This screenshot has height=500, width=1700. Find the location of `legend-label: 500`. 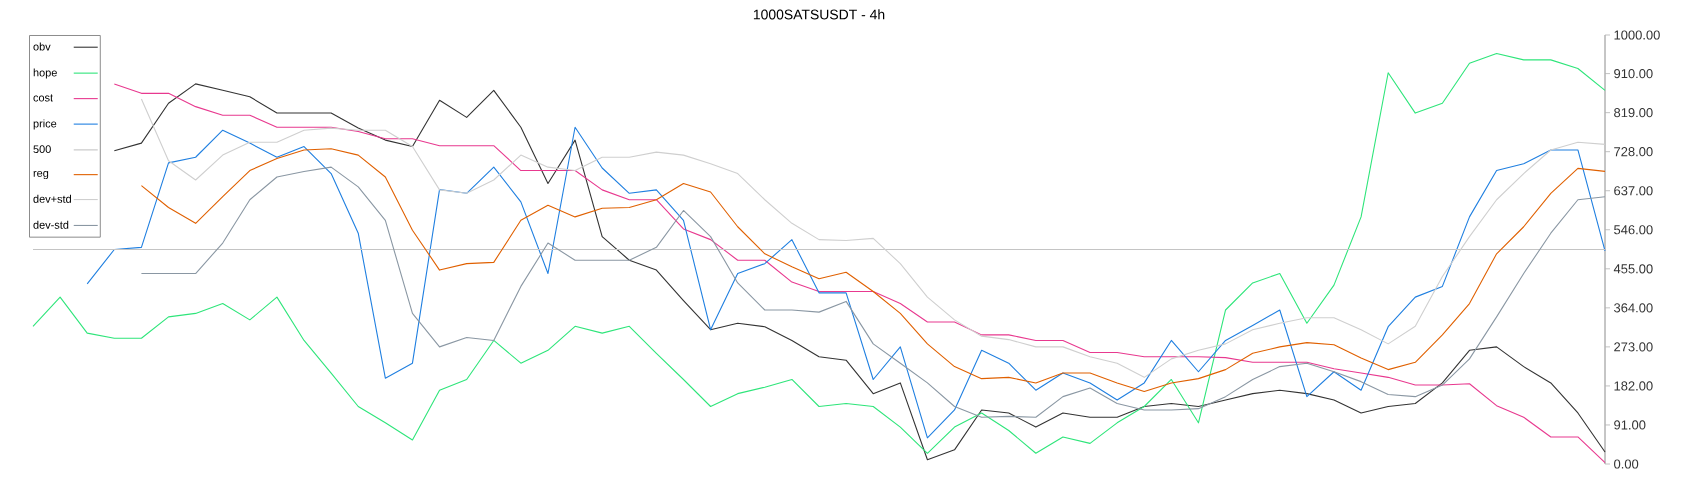

legend-label: 500 is located at coordinates (42, 149).